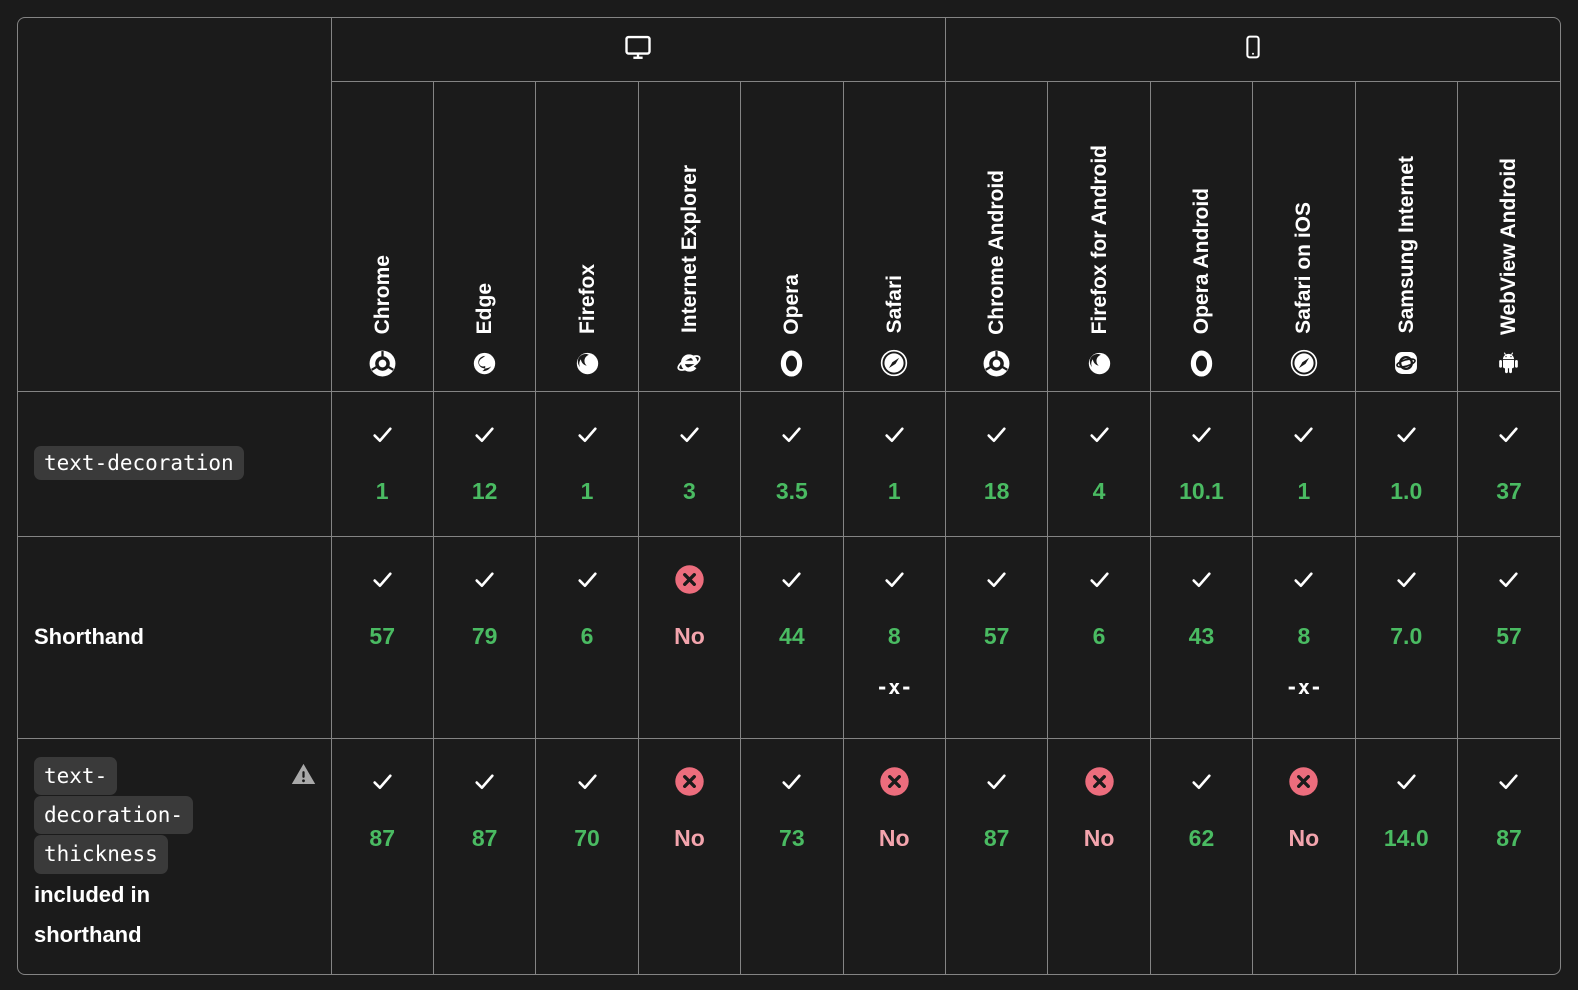 The image size is (1578, 990). I want to click on support-cell-samsung-internet: 7.0, so click(1406, 637).